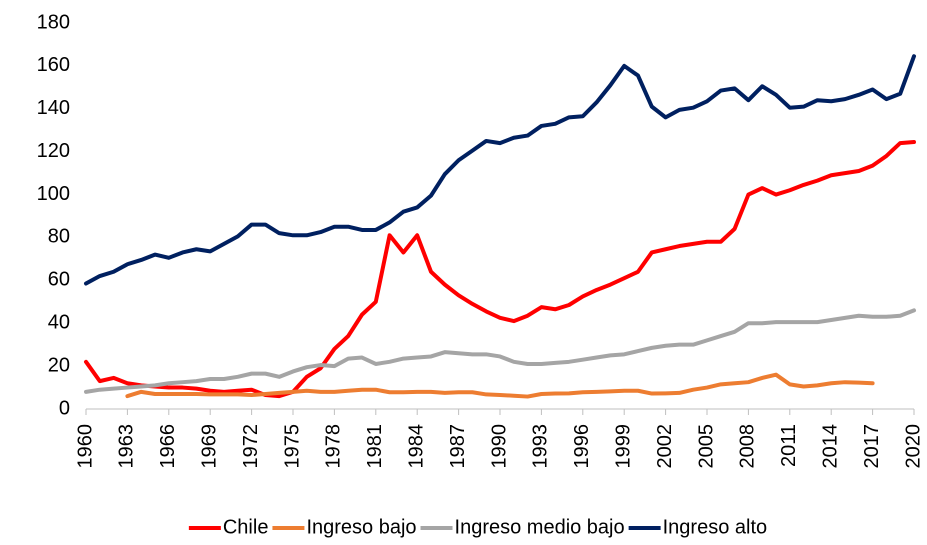  What do you see at coordinates (251, 446) in the screenshot?
I see `x-tick-label: 1972` at bounding box center [251, 446].